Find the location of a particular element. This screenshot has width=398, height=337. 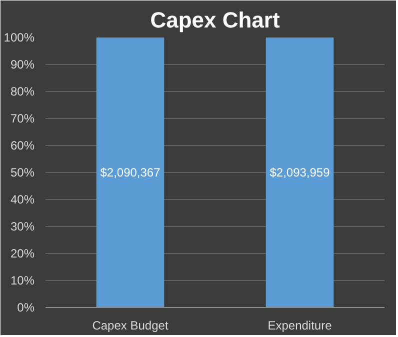

y-tick-label: 20% is located at coordinates (22, 253).